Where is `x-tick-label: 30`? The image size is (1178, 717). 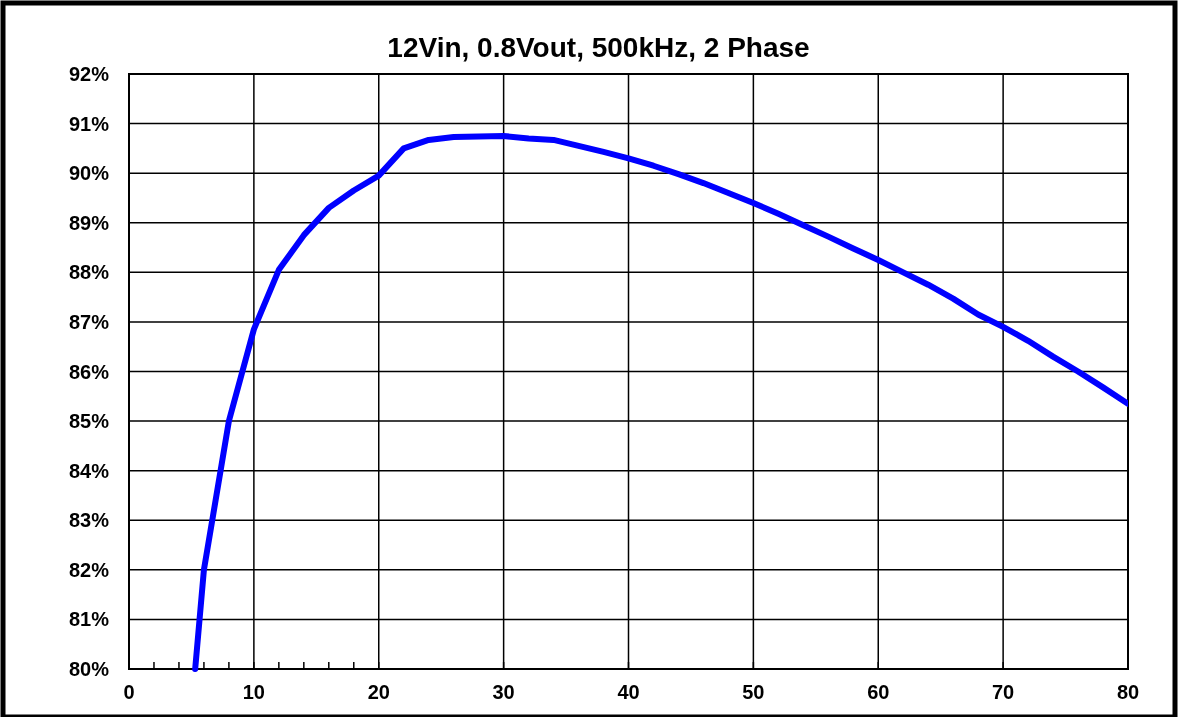 x-tick-label: 30 is located at coordinates (503, 692).